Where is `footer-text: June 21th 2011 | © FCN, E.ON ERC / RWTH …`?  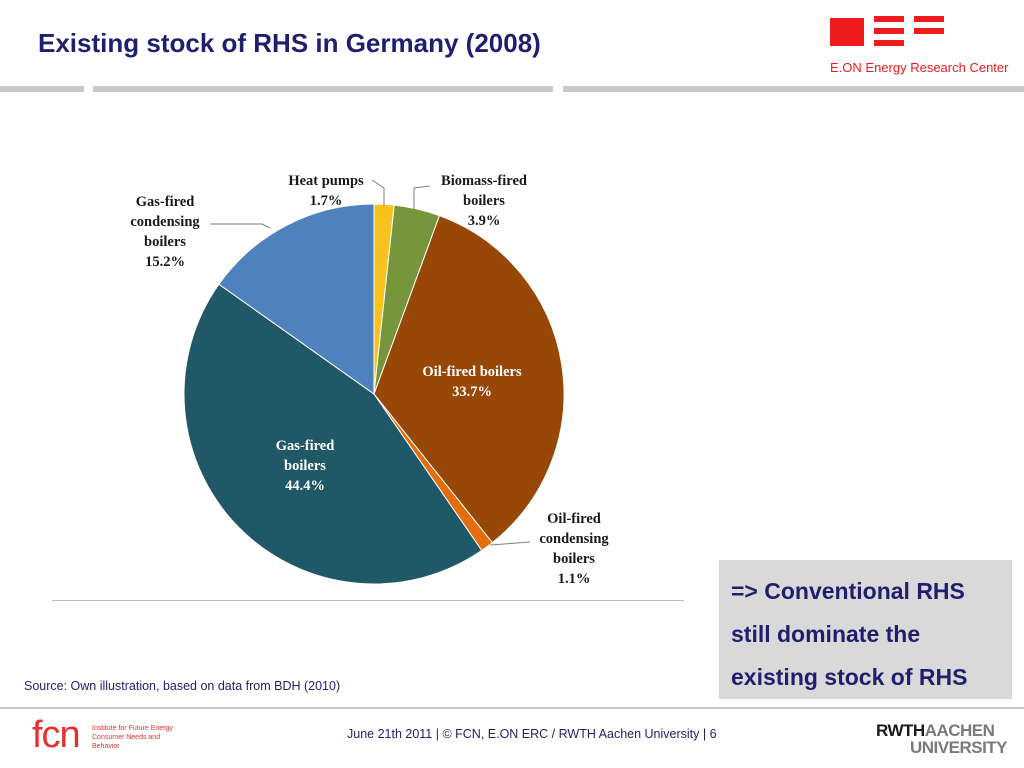 footer-text: June 21th 2011 | © FCN, E.ON ERC / RWTH … is located at coordinates (532, 734).